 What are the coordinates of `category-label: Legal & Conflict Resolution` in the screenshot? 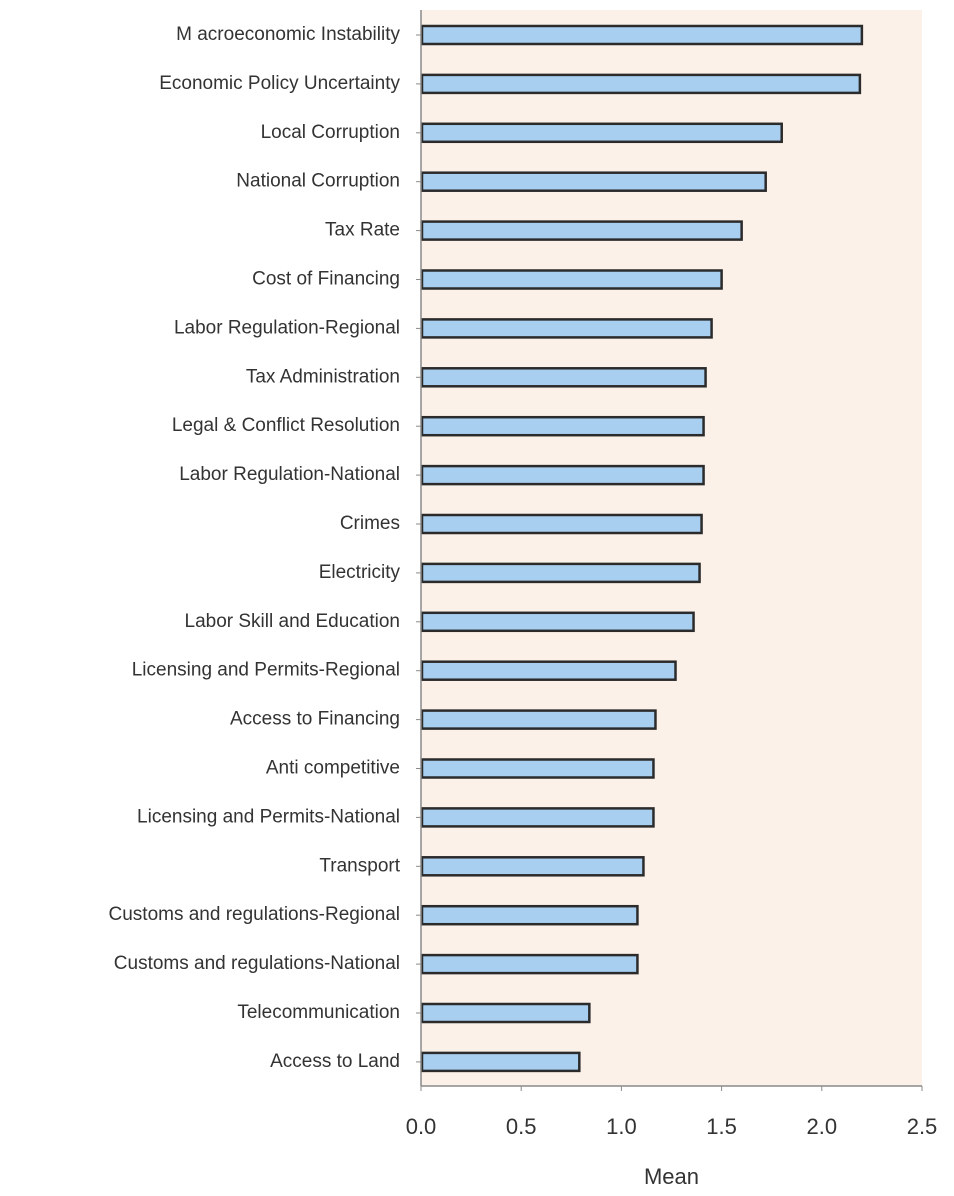 It's located at (286, 425).